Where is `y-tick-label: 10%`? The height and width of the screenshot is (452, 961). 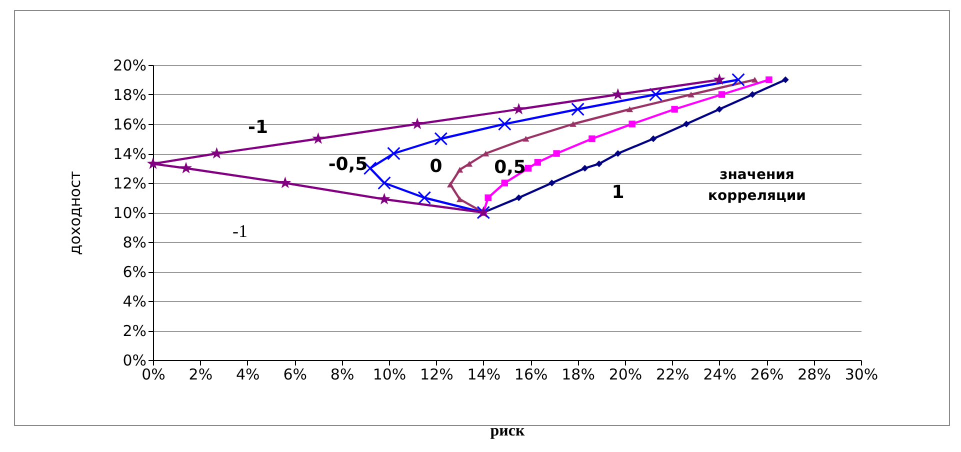
y-tick-label: 10% is located at coordinates (129, 213).